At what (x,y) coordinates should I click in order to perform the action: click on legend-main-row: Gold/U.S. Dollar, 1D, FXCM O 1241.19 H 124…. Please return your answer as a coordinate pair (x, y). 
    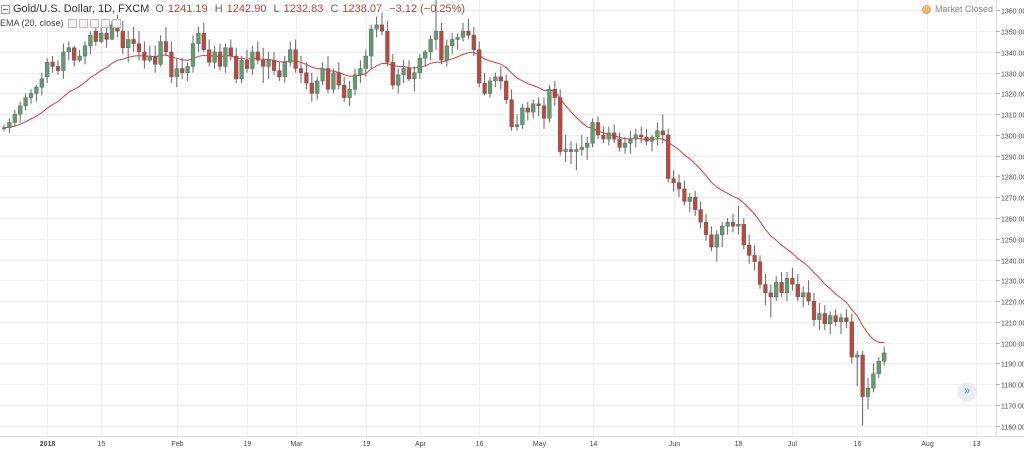
    Looking at the image, I should click on (234, 9).